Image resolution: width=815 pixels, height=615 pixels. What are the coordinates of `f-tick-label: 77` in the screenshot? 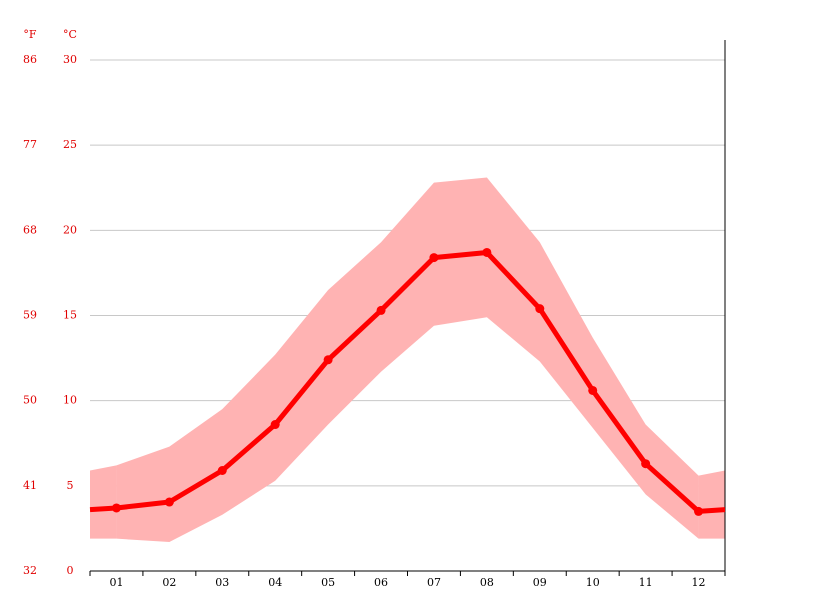 It's located at (30, 144).